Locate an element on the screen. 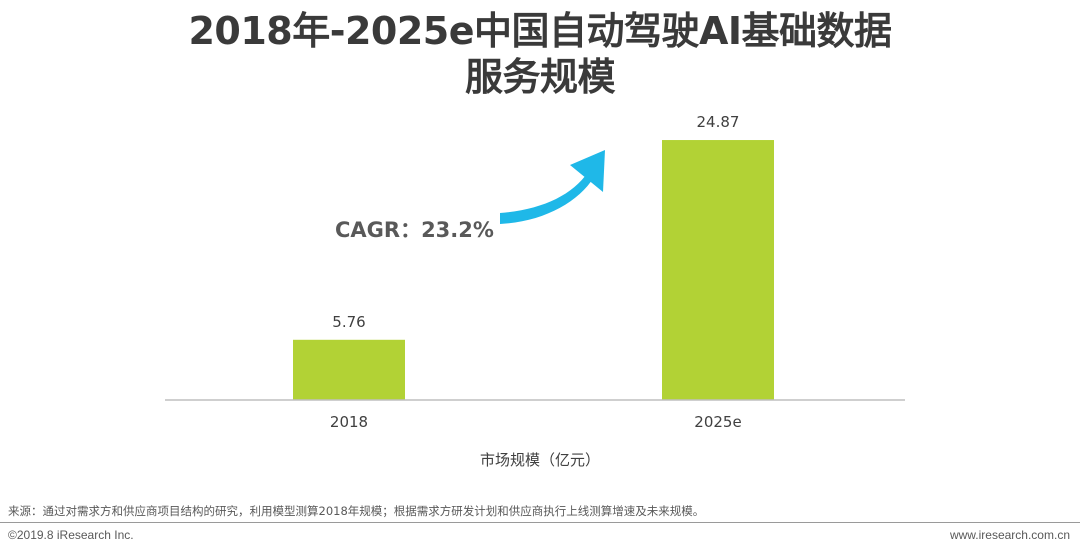  copyright-text: ©2019.8 iResearch Inc. is located at coordinates (71, 535).